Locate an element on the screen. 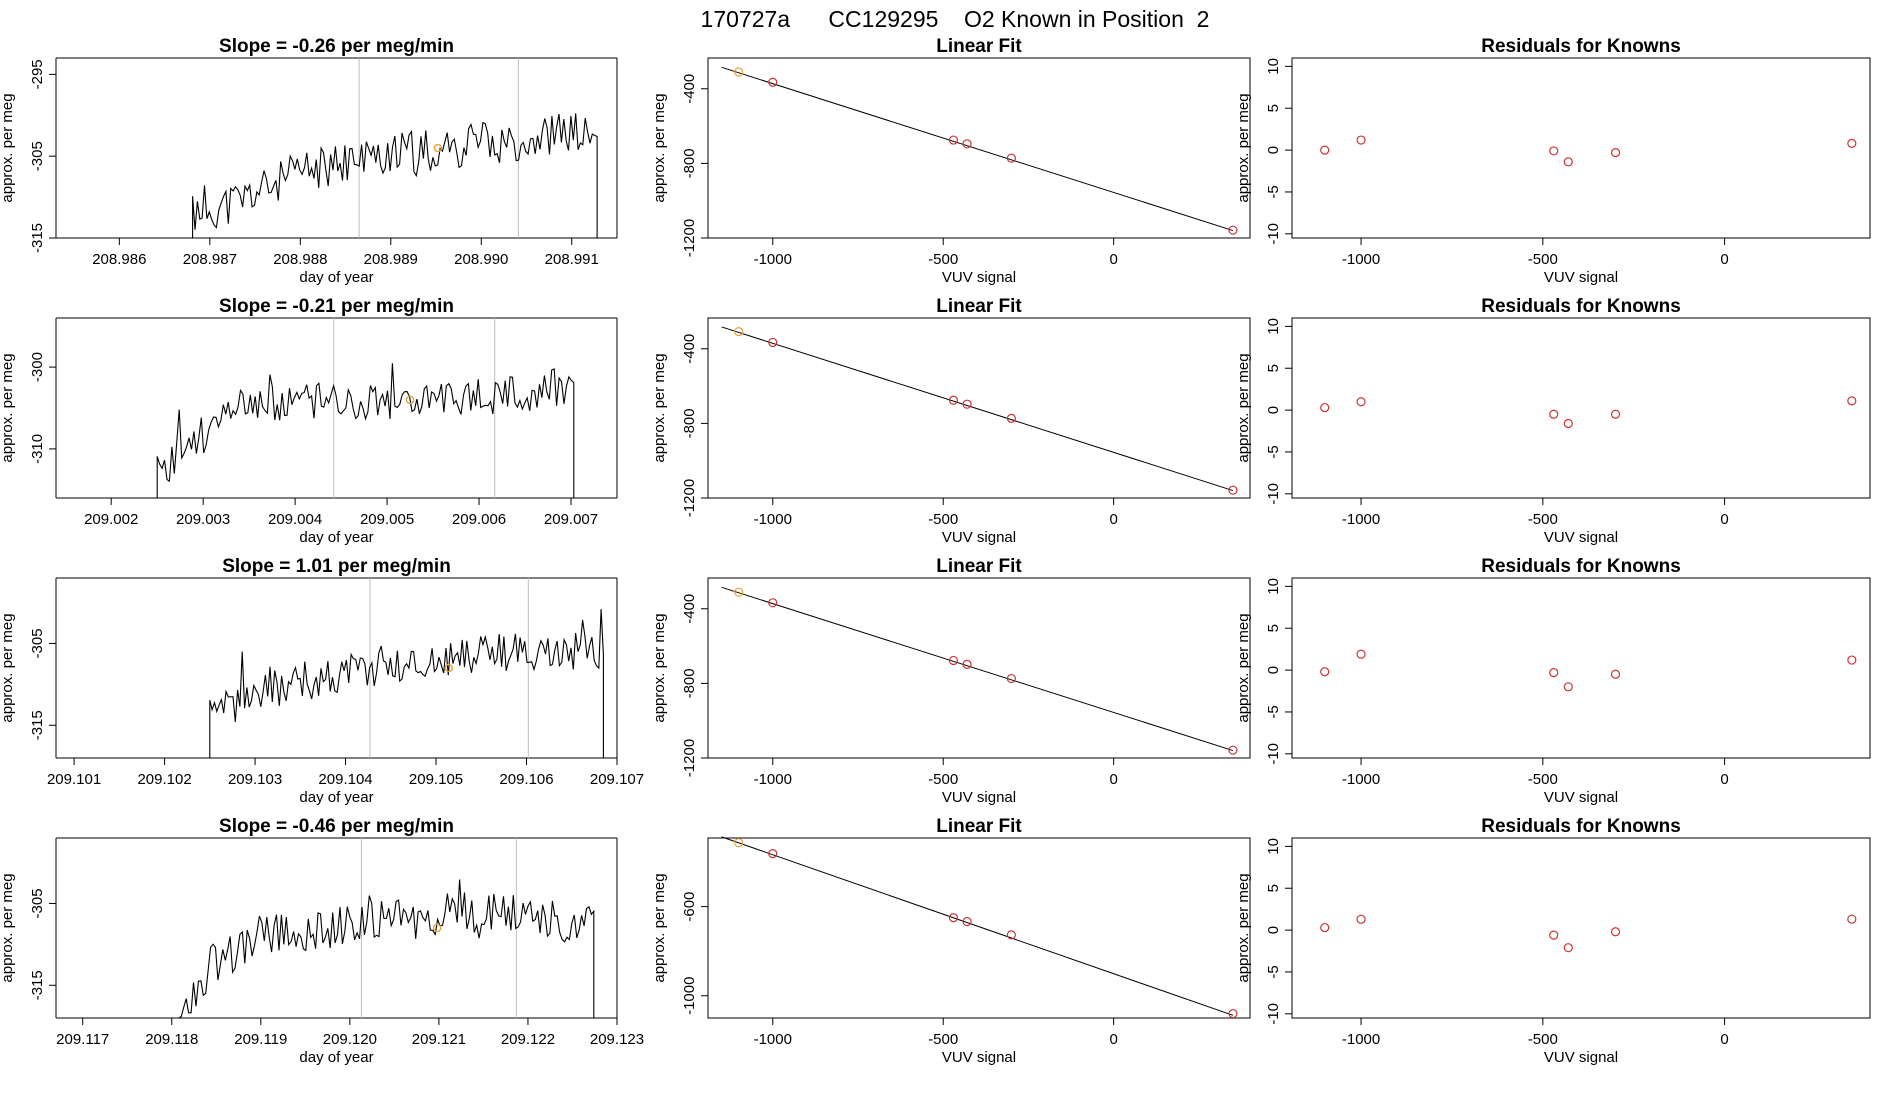 This screenshot has width=1900, height=1100. fit-line is located at coordinates (977, 409).